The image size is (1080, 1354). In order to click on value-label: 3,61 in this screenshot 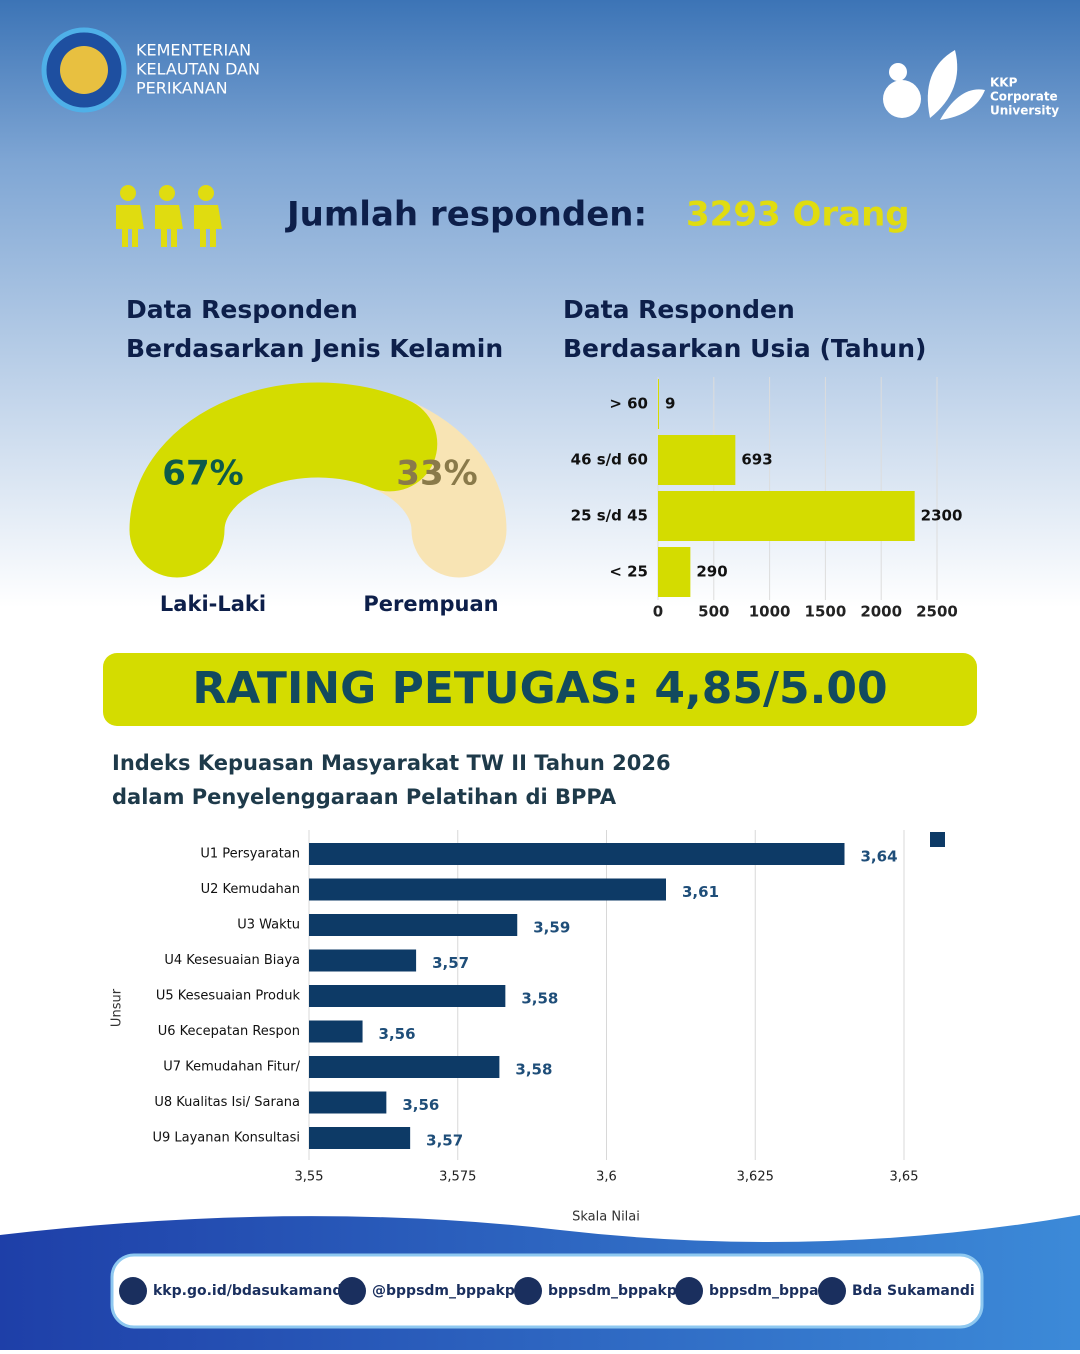, I will do `click(700, 892)`.